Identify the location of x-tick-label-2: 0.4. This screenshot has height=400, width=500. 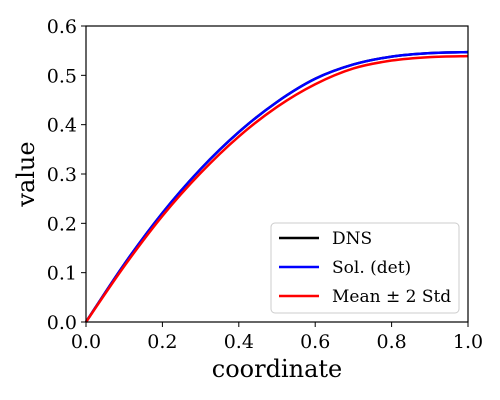
(239, 342).